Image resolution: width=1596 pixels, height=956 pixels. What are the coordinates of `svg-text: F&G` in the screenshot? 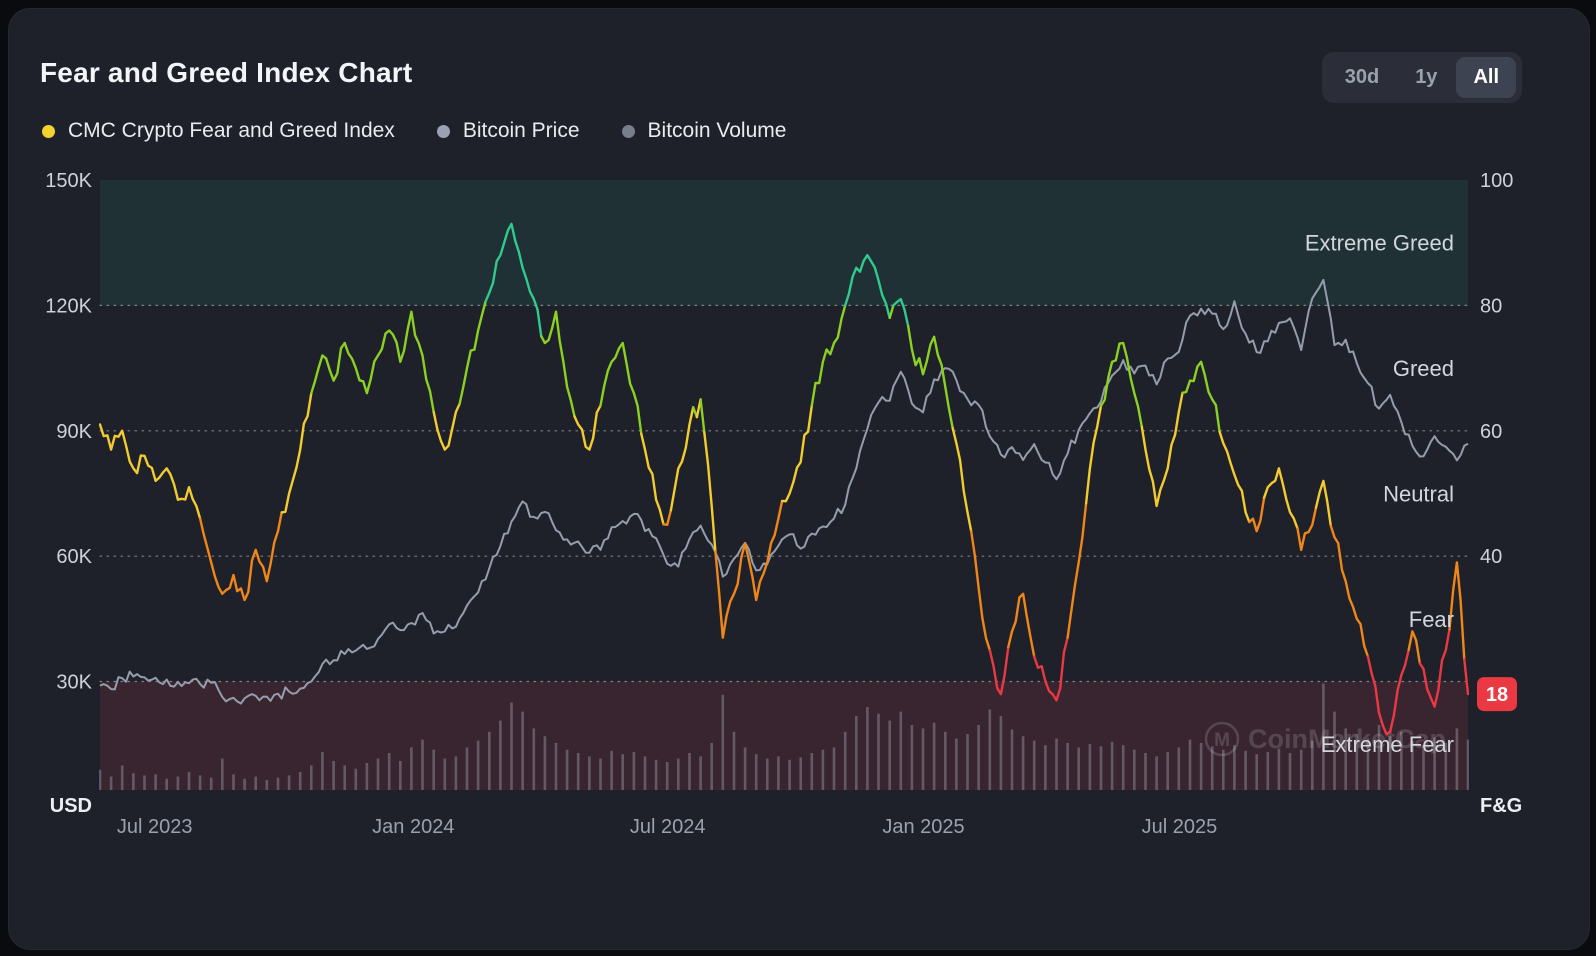 It's located at (1501, 806).